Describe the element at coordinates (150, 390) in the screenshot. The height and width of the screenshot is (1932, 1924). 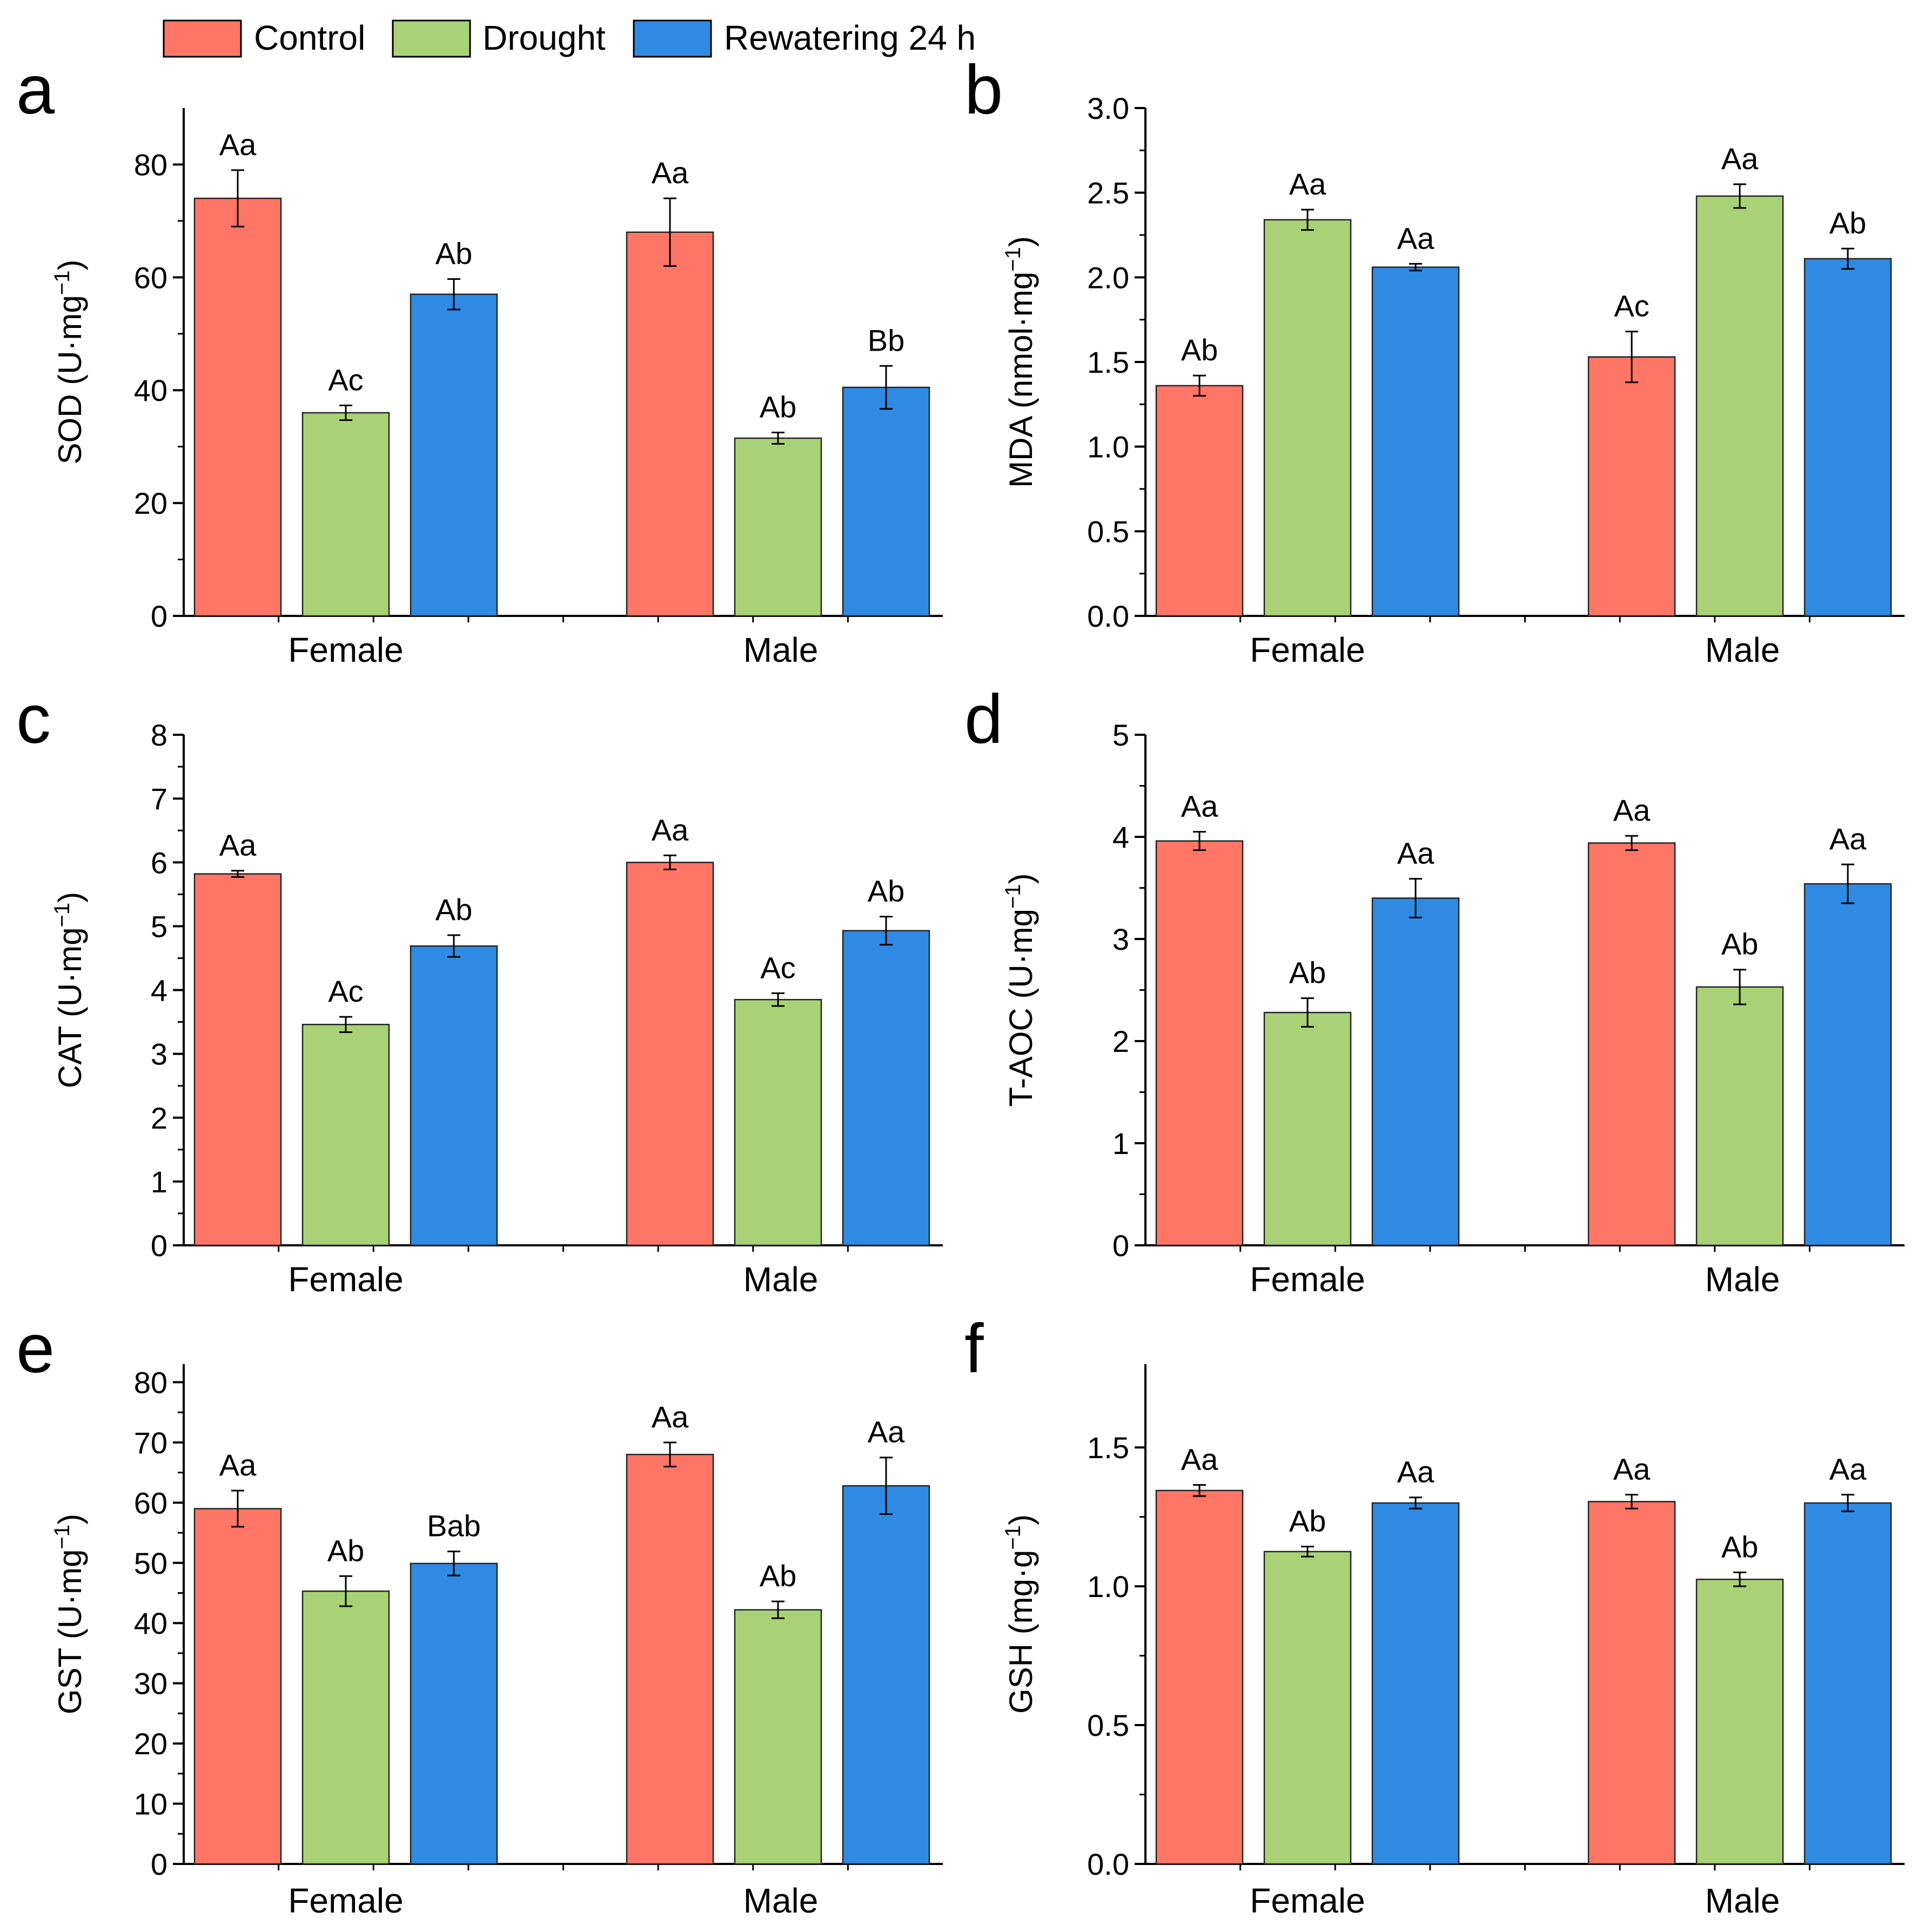
I see `y-tick-label: 40` at that location.